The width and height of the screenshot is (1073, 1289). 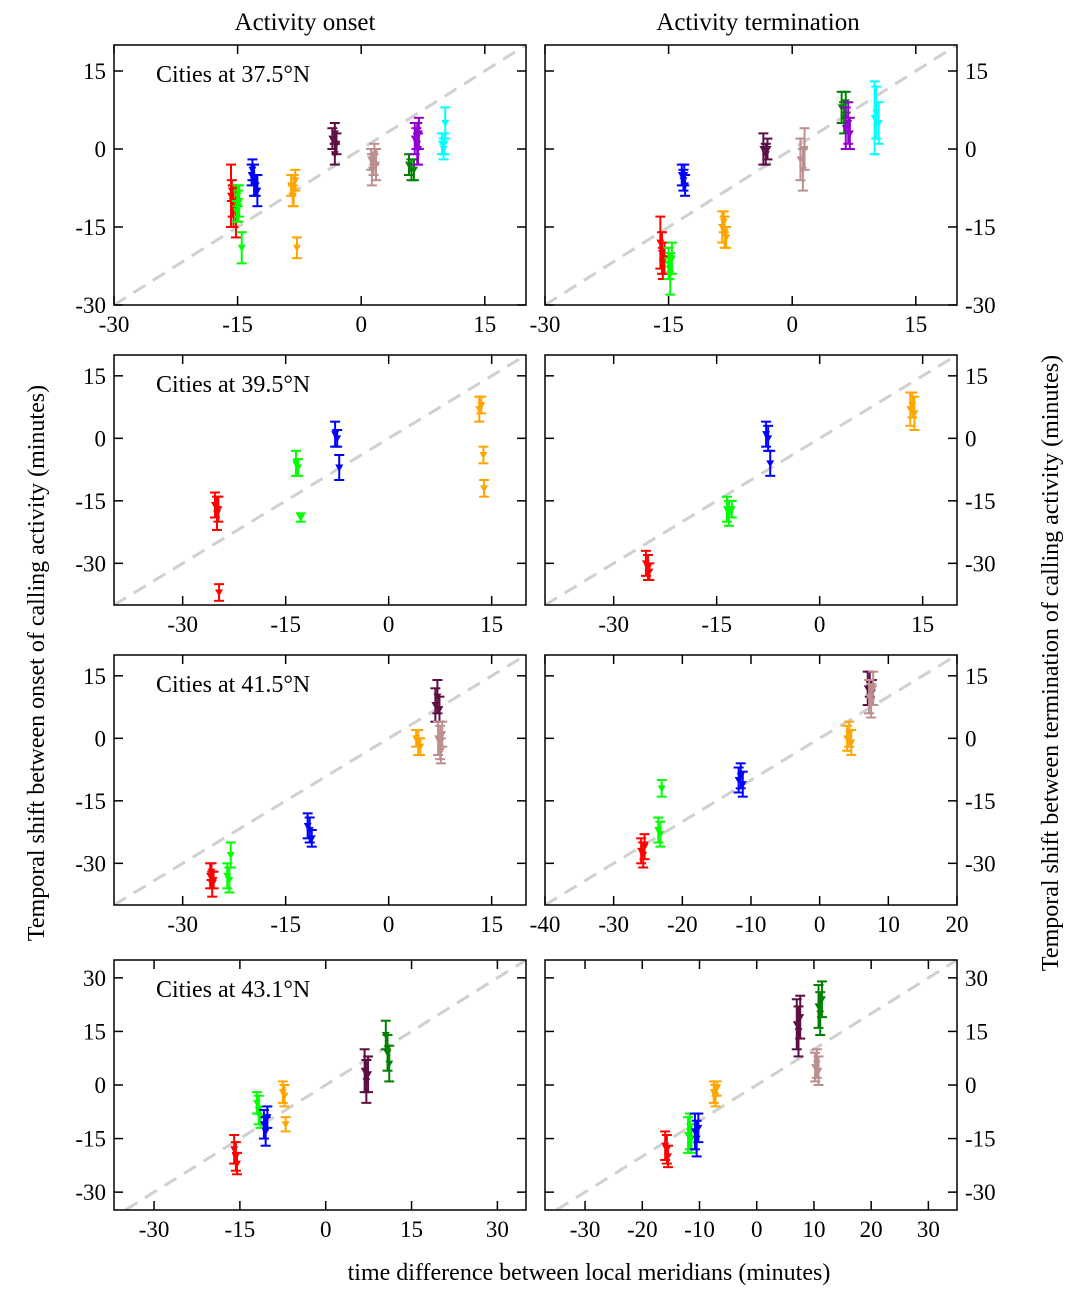 I want to click on panel-7: -30 -15 0 15 30 -30 -15 0 15 30 Cities at 43.1°N, so click(x=301, y=1100).